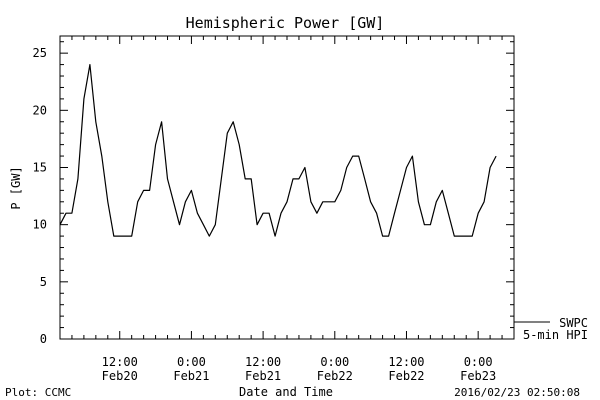  Describe the element at coordinates (555, 335) in the screenshot. I see `legend-label-line2: 5-min HPI` at that location.